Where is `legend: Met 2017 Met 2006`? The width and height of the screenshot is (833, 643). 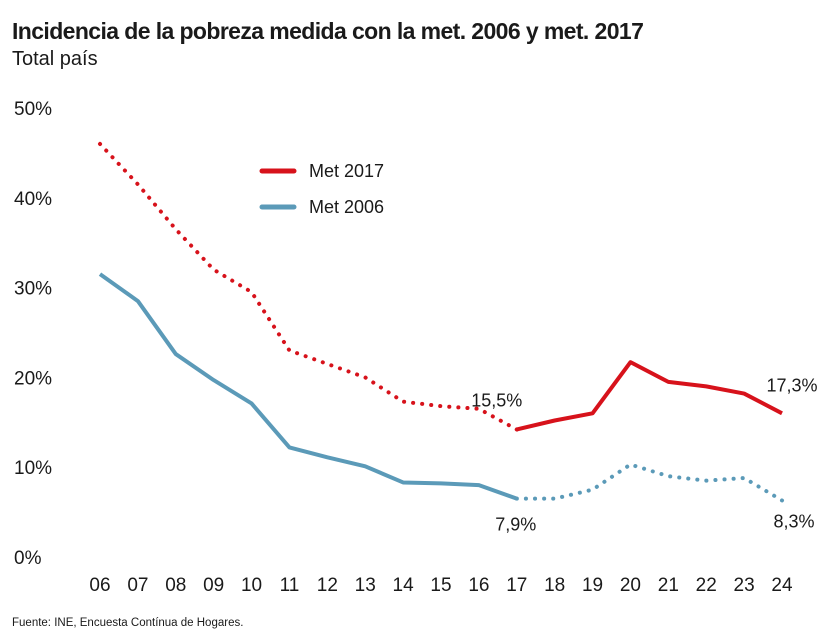 legend: Met 2017 Met 2006 is located at coordinates (321, 189).